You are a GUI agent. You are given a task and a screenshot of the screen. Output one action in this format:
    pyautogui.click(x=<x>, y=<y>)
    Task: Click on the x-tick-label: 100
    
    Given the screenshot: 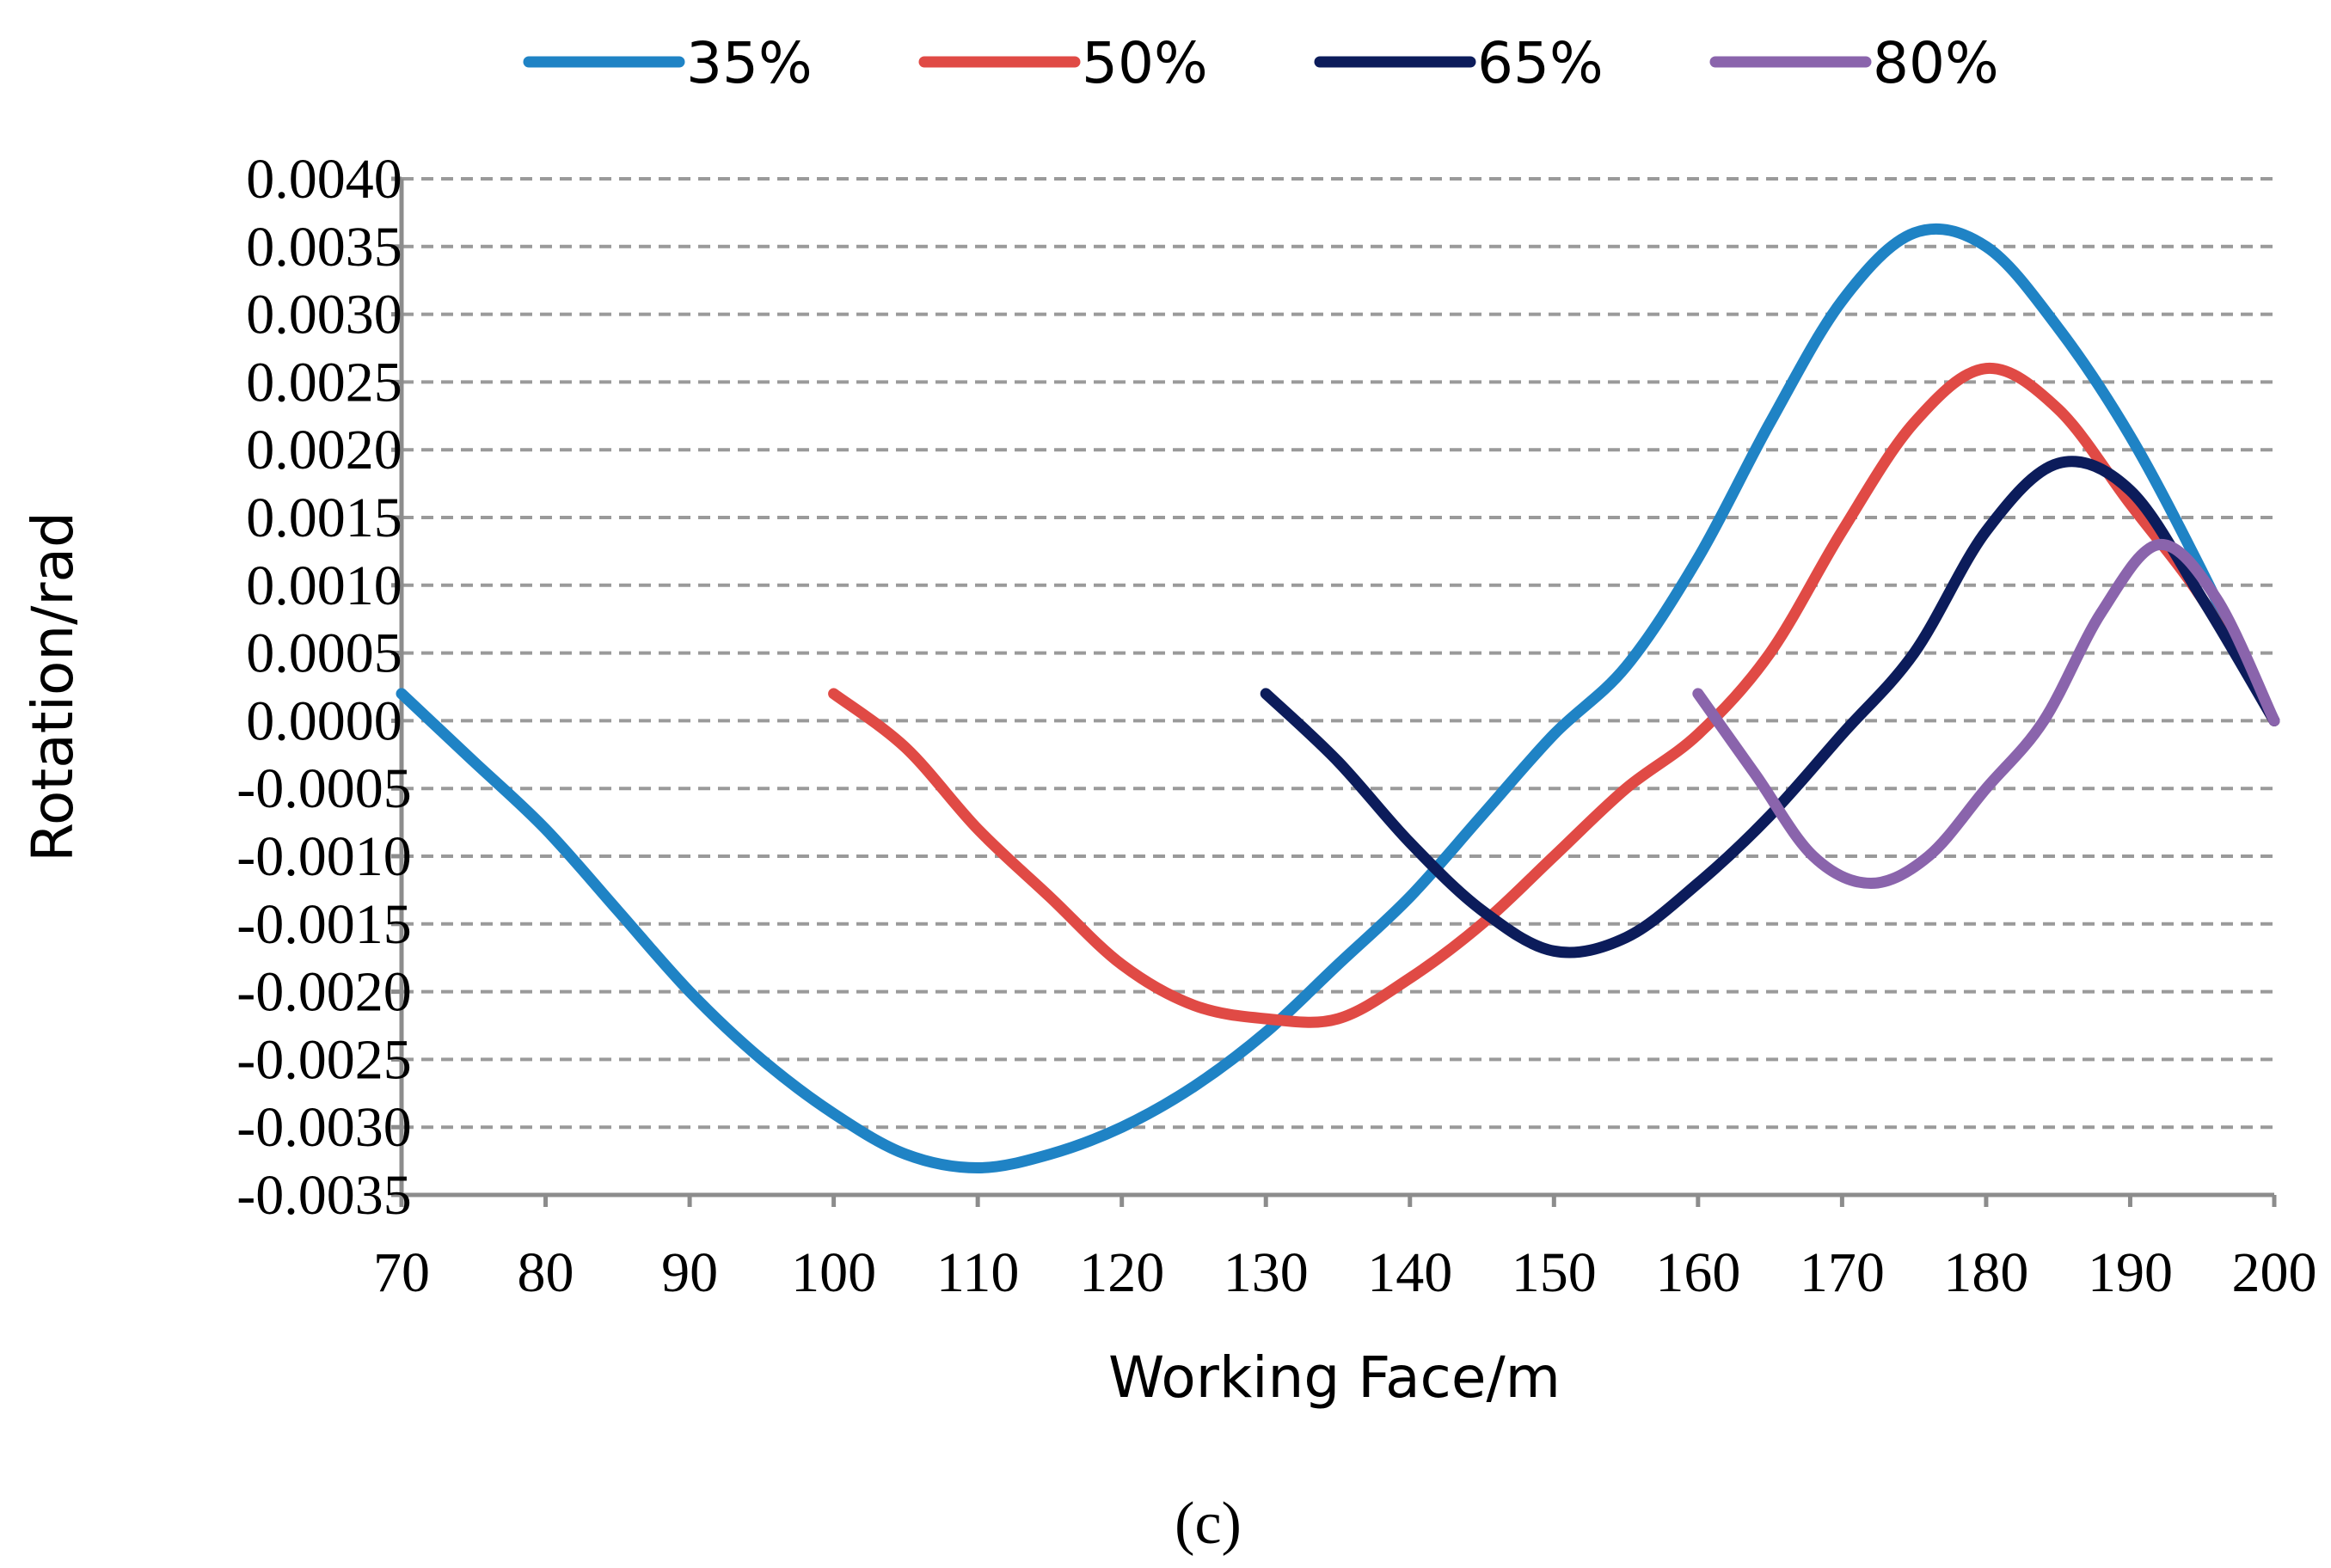 What is the action you would take?
    pyautogui.click(x=834, y=1272)
    